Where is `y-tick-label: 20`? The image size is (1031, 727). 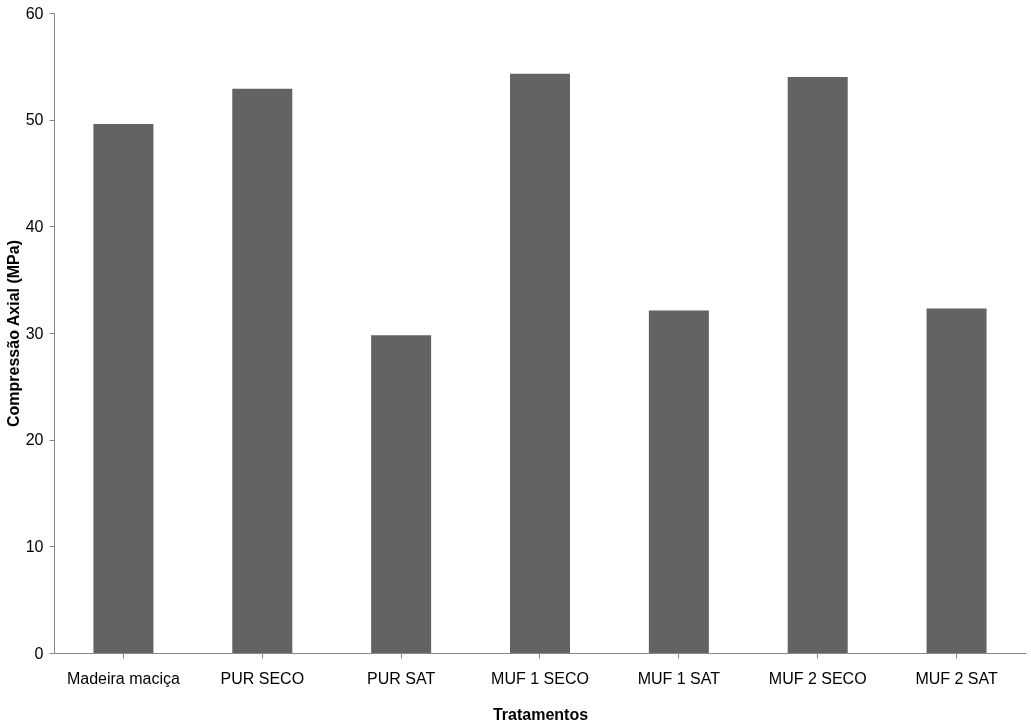
y-tick-label: 20 is located at coordinates (34, 440).